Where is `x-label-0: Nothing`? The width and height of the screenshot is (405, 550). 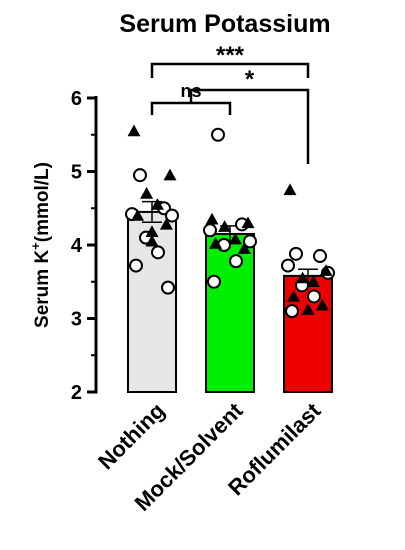
x-label-0: Nothing is located at coordinates (131, 436).